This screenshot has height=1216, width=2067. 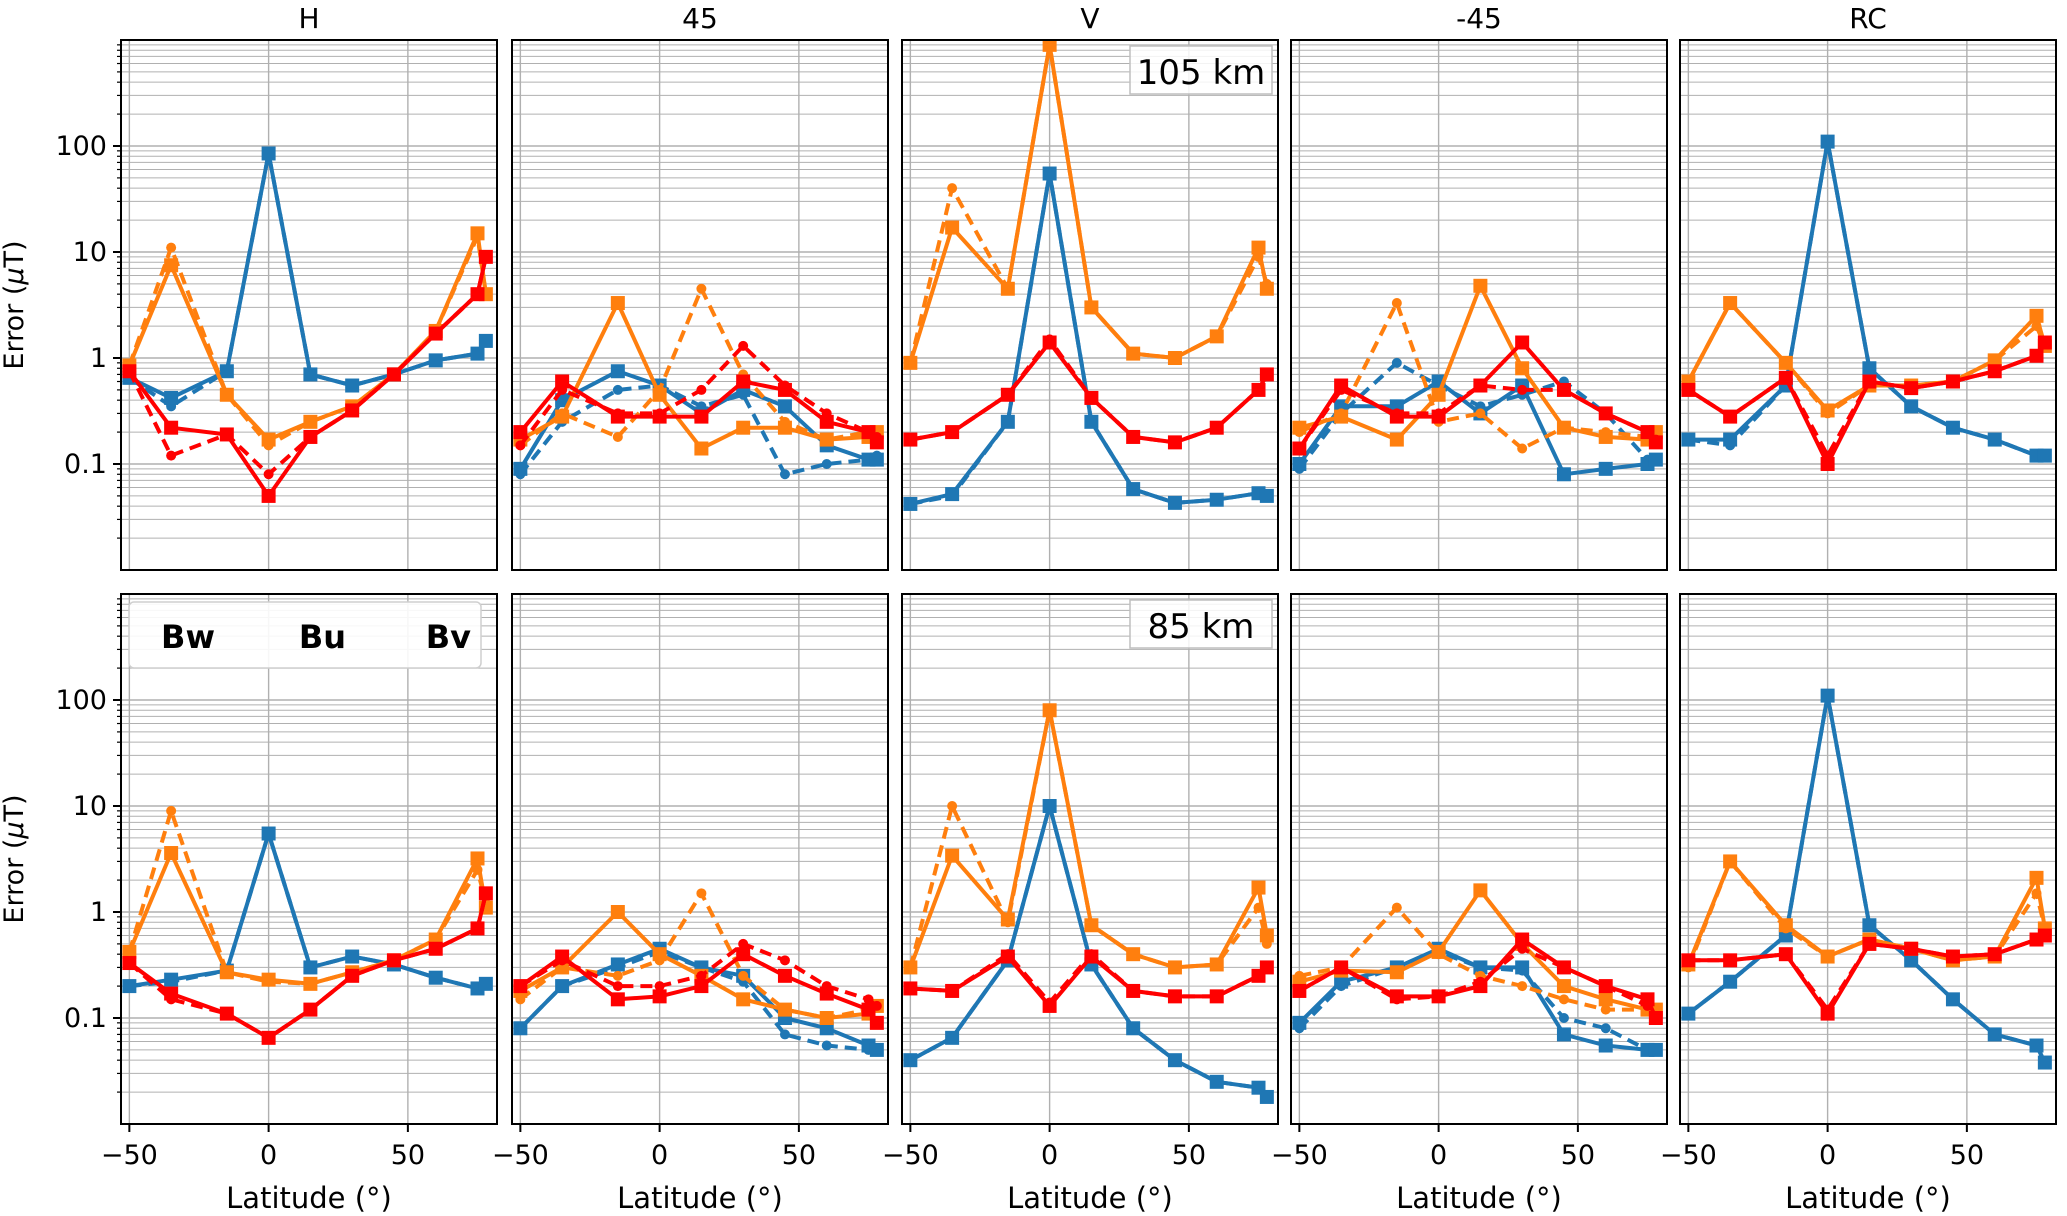 What do you see at coordinates (698, 395) in the screenshot?
I see `series-line-bv-dashed` at bounding box center [698, 395].